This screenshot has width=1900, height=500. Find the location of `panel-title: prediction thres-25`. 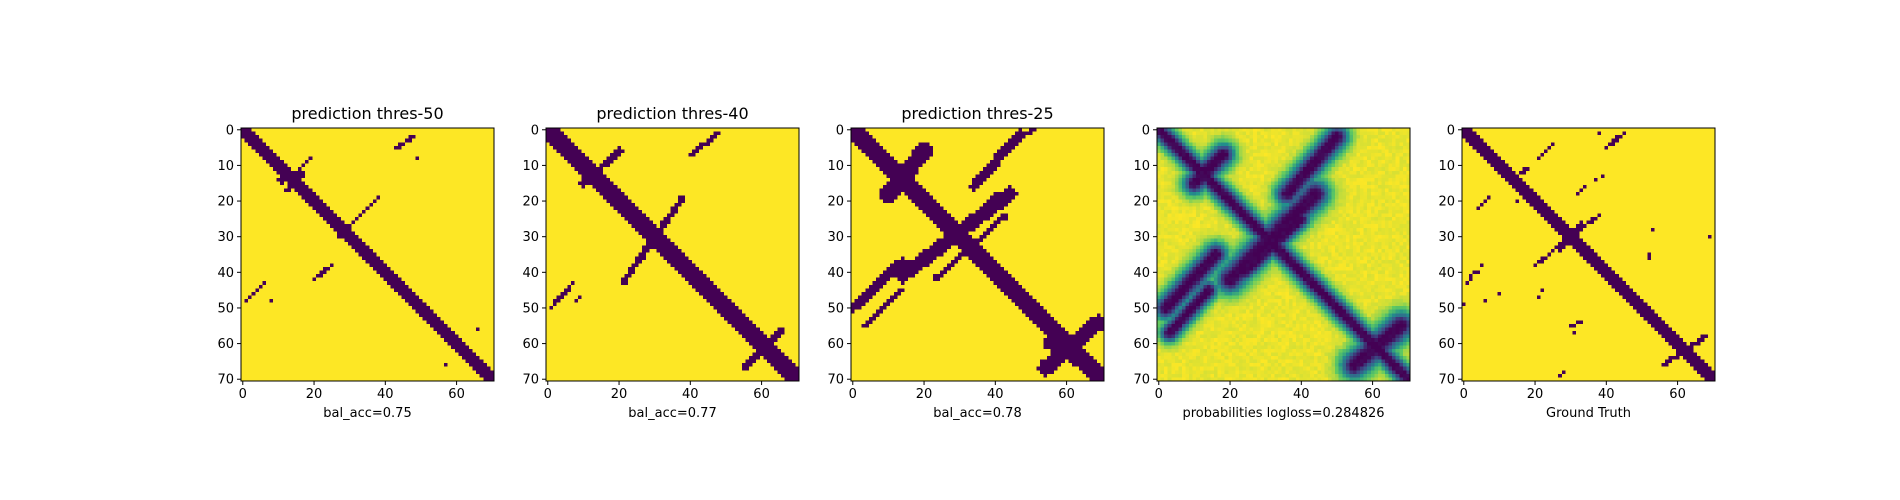

panel-title: prediction thres-25 is located at coordinates (977, 113).